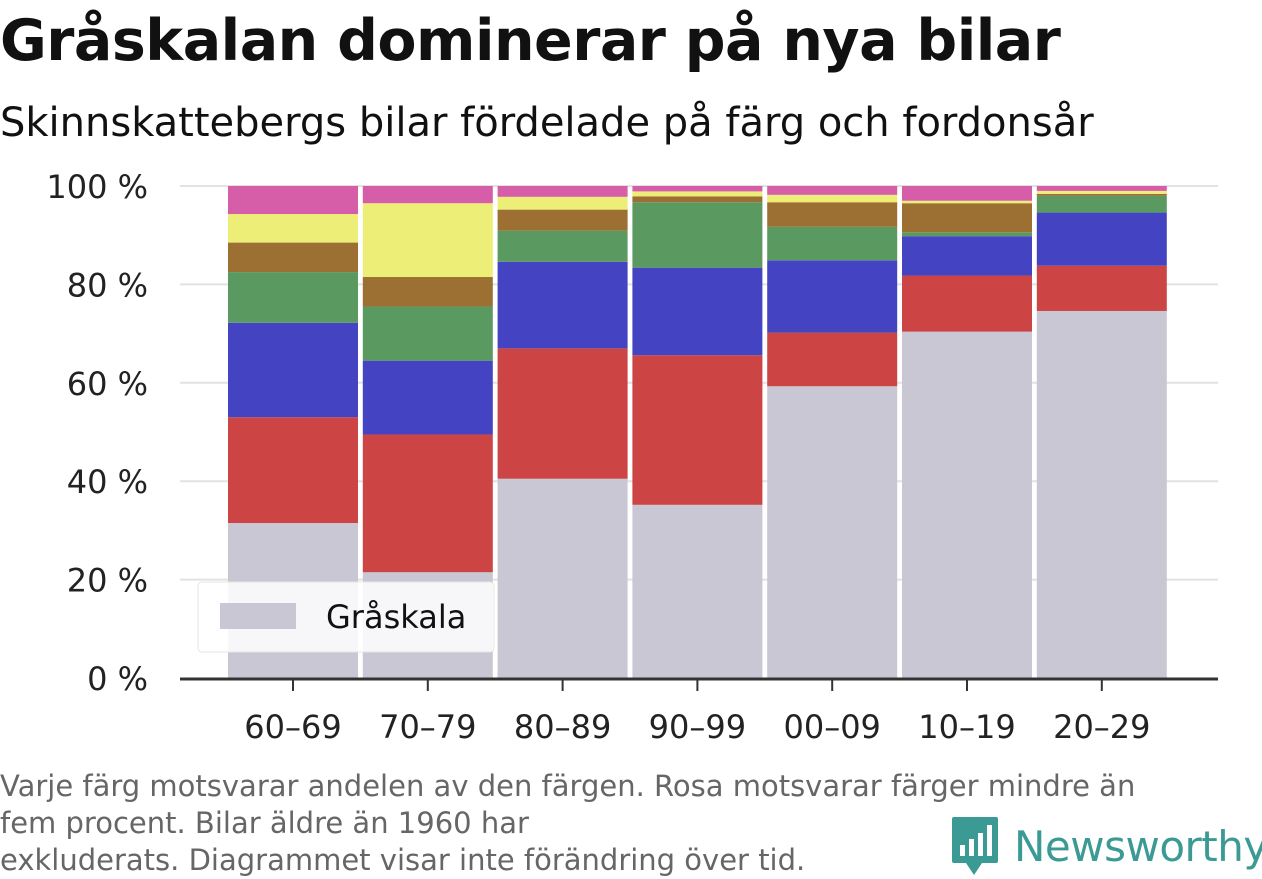 Image resolution: width=1262 pixels, height=879 pixels. What do you see at coordinates (530, 41) in the screenshot?
I see `chart-title: Gråskalan dominerar på nya bilar` at bounding box center [530, 41].